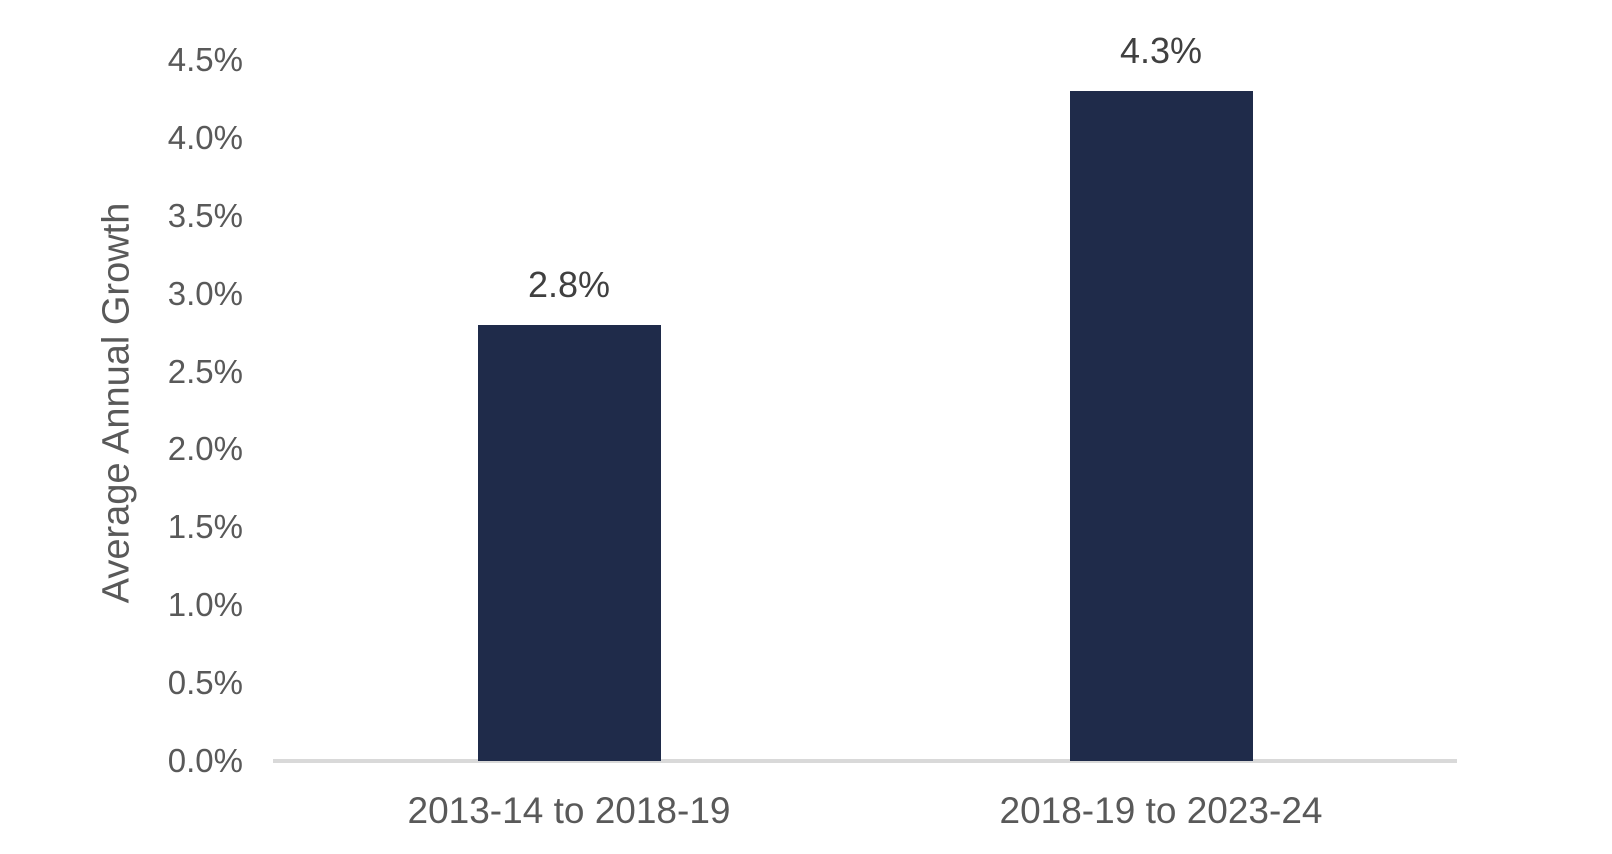 The image size is (1612, 854). What do you see at coordinates (1161, 51) in the screenshot?
I see `bar-value-label: 4.3%` at bounding box center [1161, 51].